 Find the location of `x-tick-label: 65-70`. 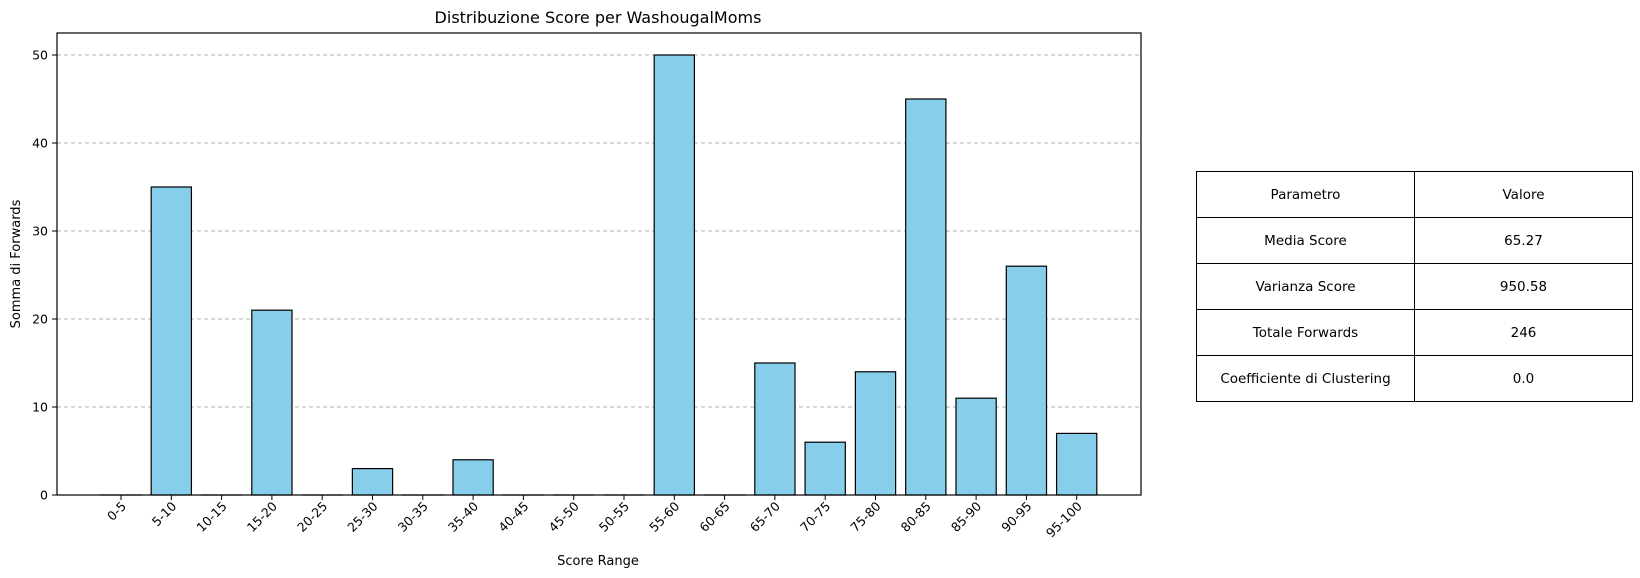

x-tick-label: 65-70 is located at coordinates (765, 516).